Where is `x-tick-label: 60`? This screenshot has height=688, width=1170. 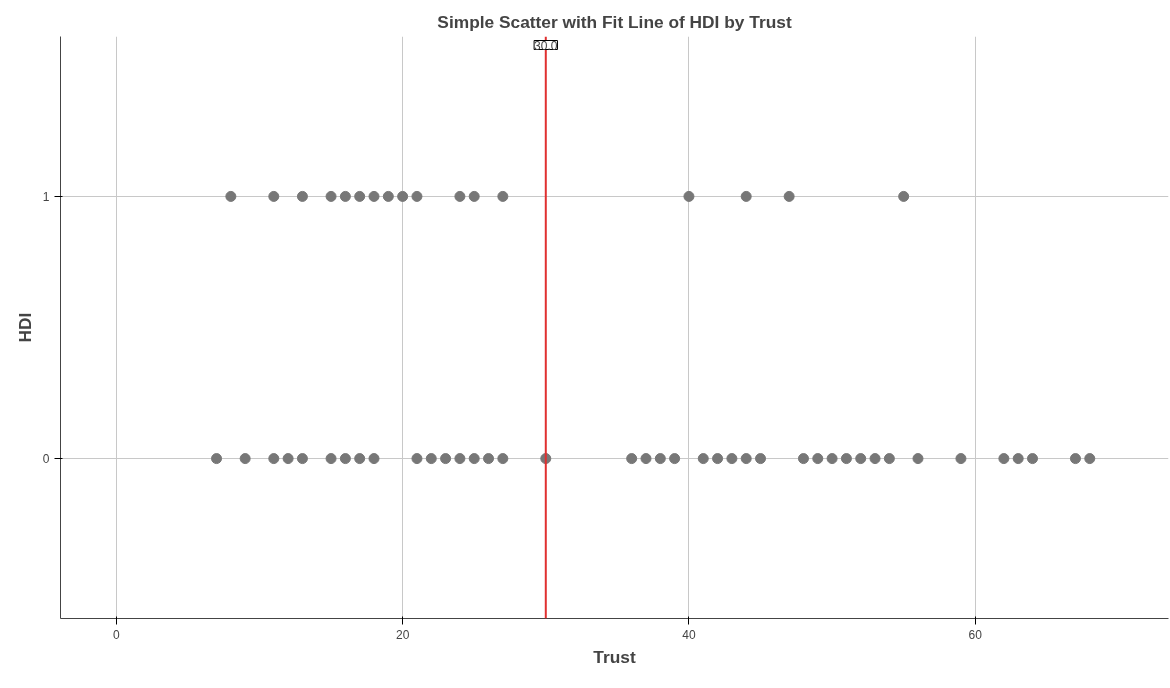
x-tick-label: 60 is located at coordinates (975, 634).